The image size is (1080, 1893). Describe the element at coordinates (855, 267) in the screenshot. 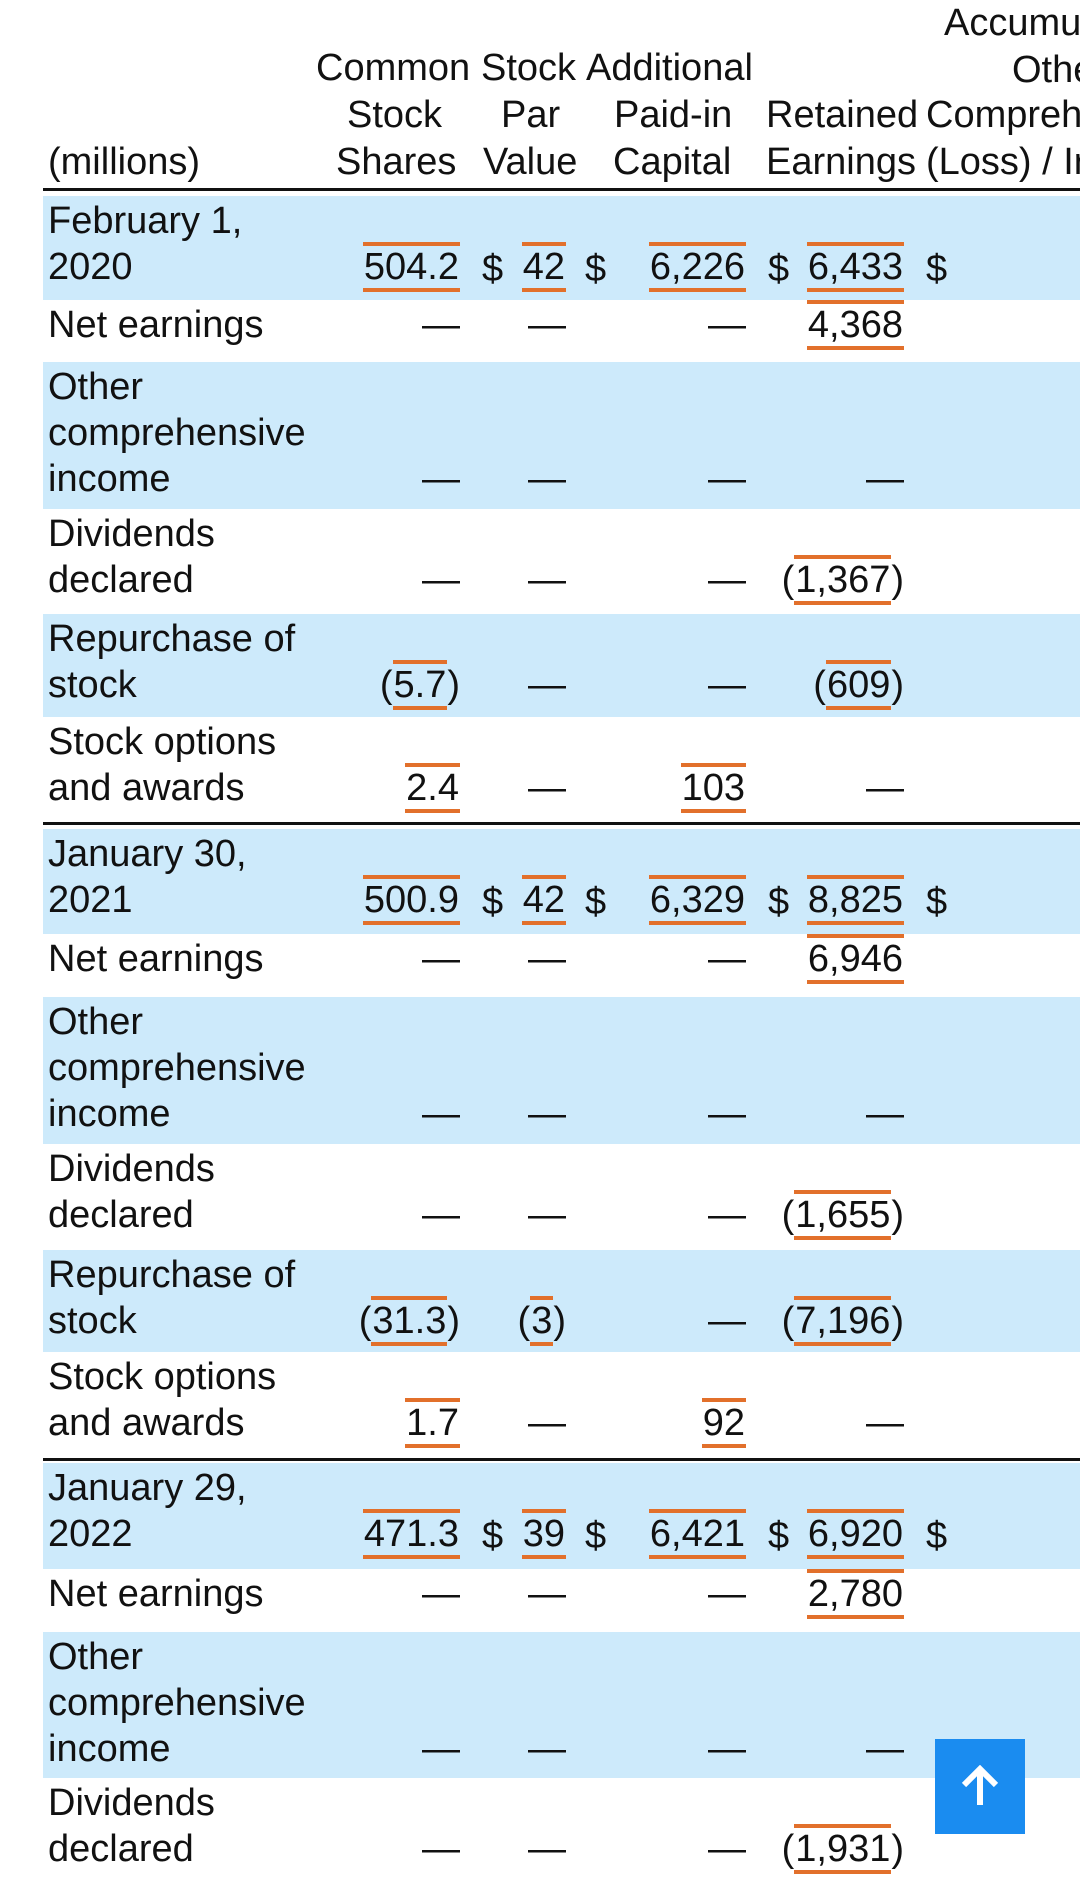

I see `cell-retained-earnings: 6,433` at that location.